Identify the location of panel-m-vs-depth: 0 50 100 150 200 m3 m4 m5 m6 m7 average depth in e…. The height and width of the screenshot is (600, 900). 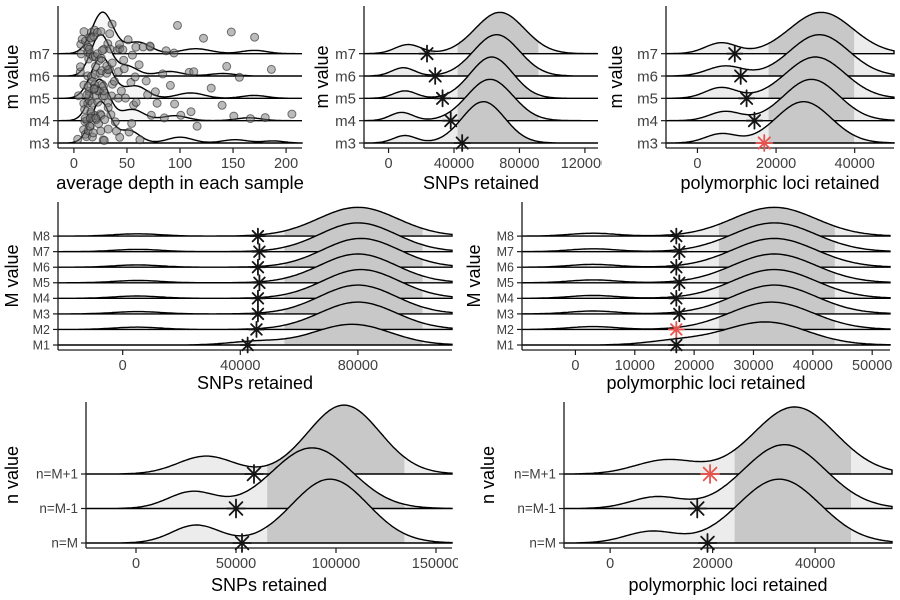
(155, 98).